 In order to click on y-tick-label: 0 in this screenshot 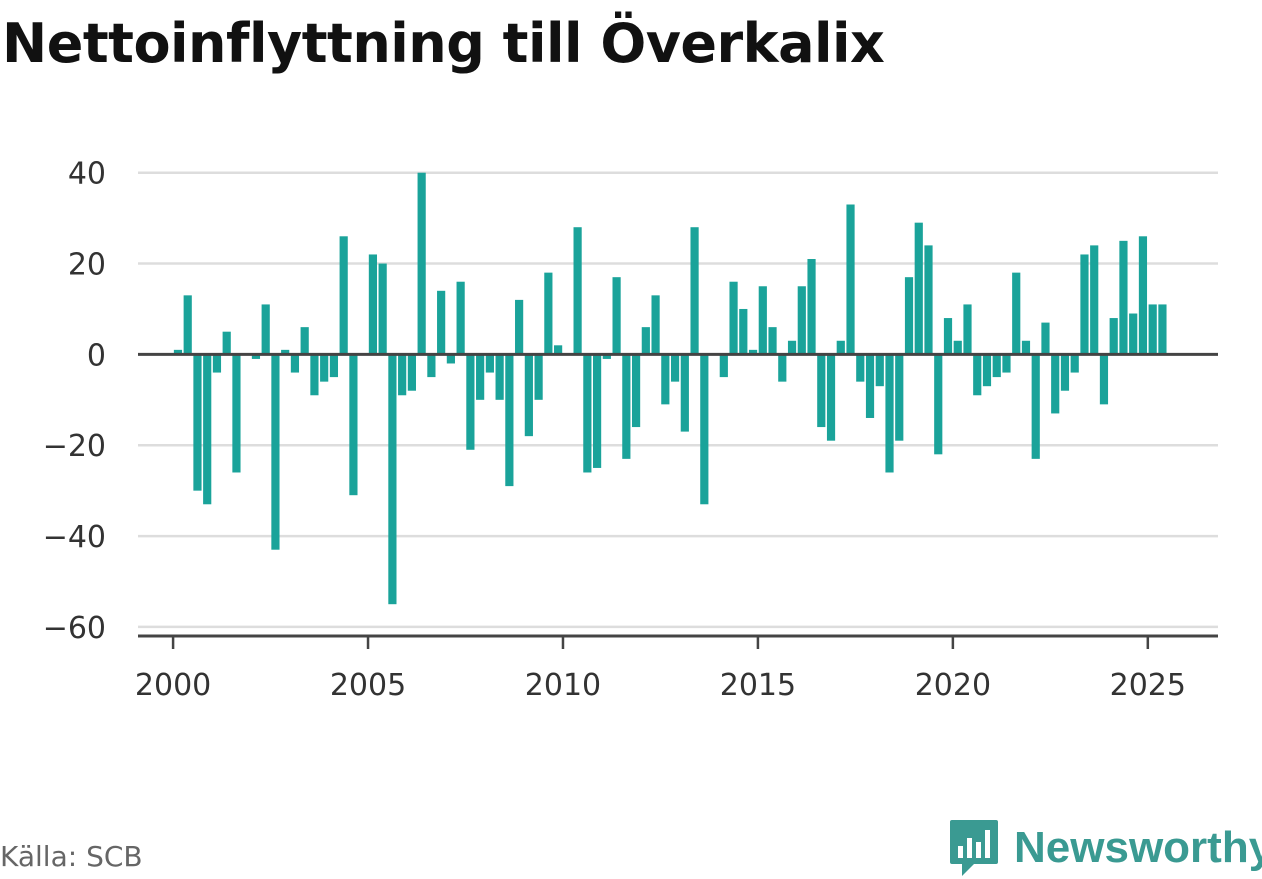, I will do `click(96, 355)`.